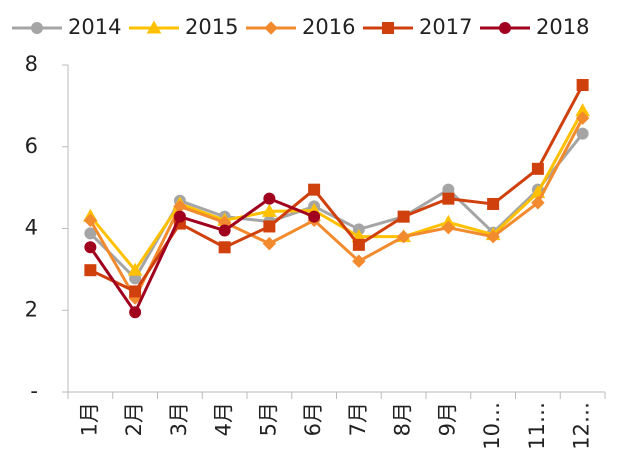 The height and width of the screenshot is (459, 630). I want to click on legend-label: 2017, so click(445, 27).